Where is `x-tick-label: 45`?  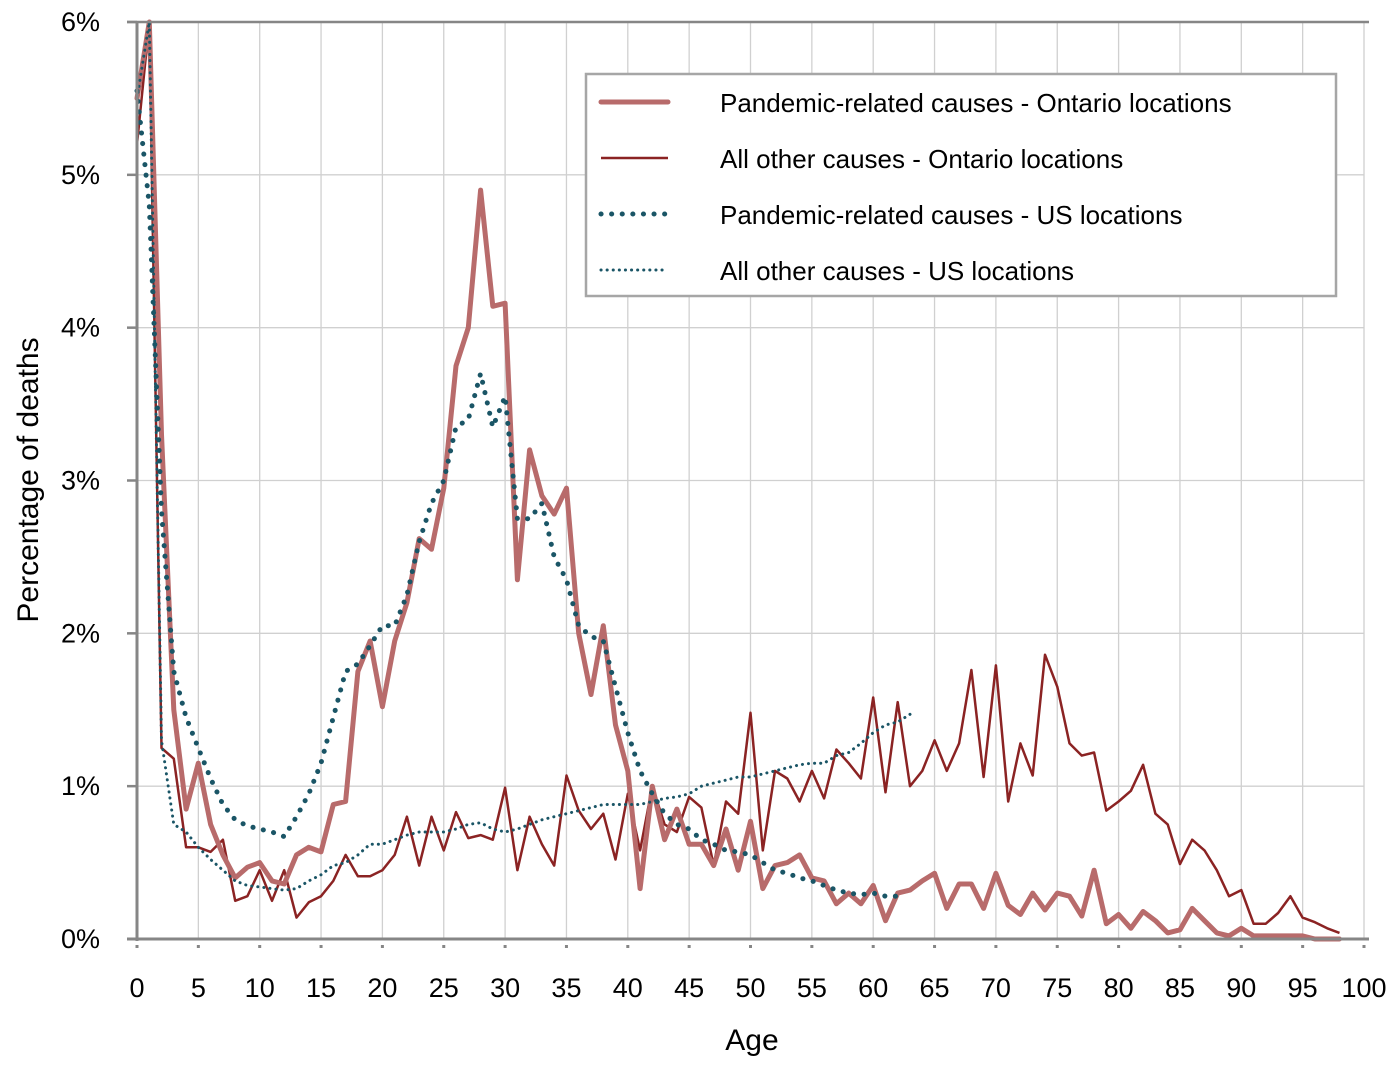 x-tick-label: 45 is located at coordinates (689, 988).